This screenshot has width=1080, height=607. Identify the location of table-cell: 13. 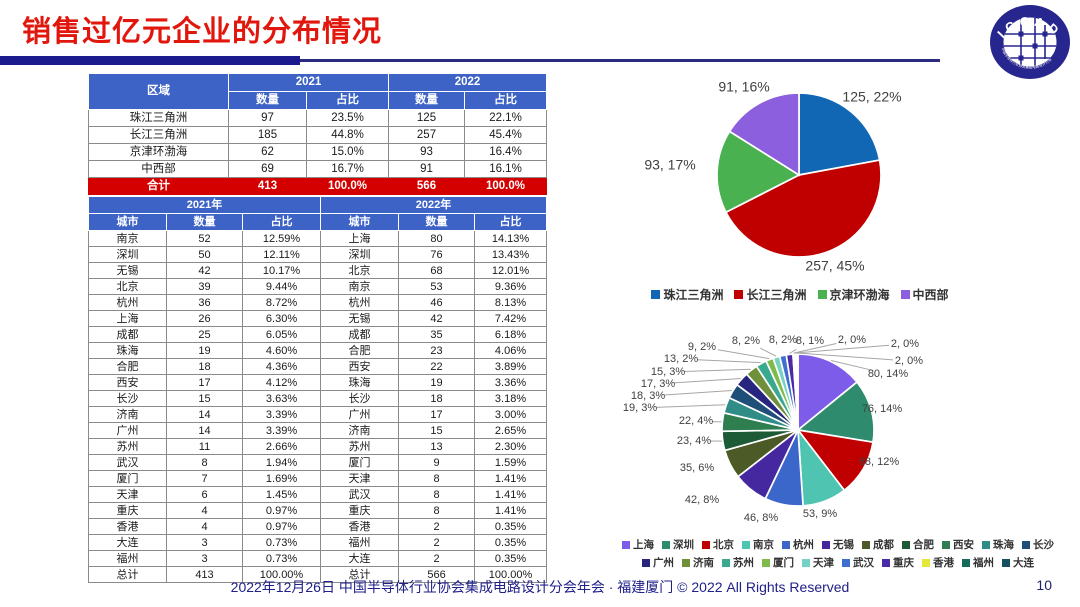
(437, 446).